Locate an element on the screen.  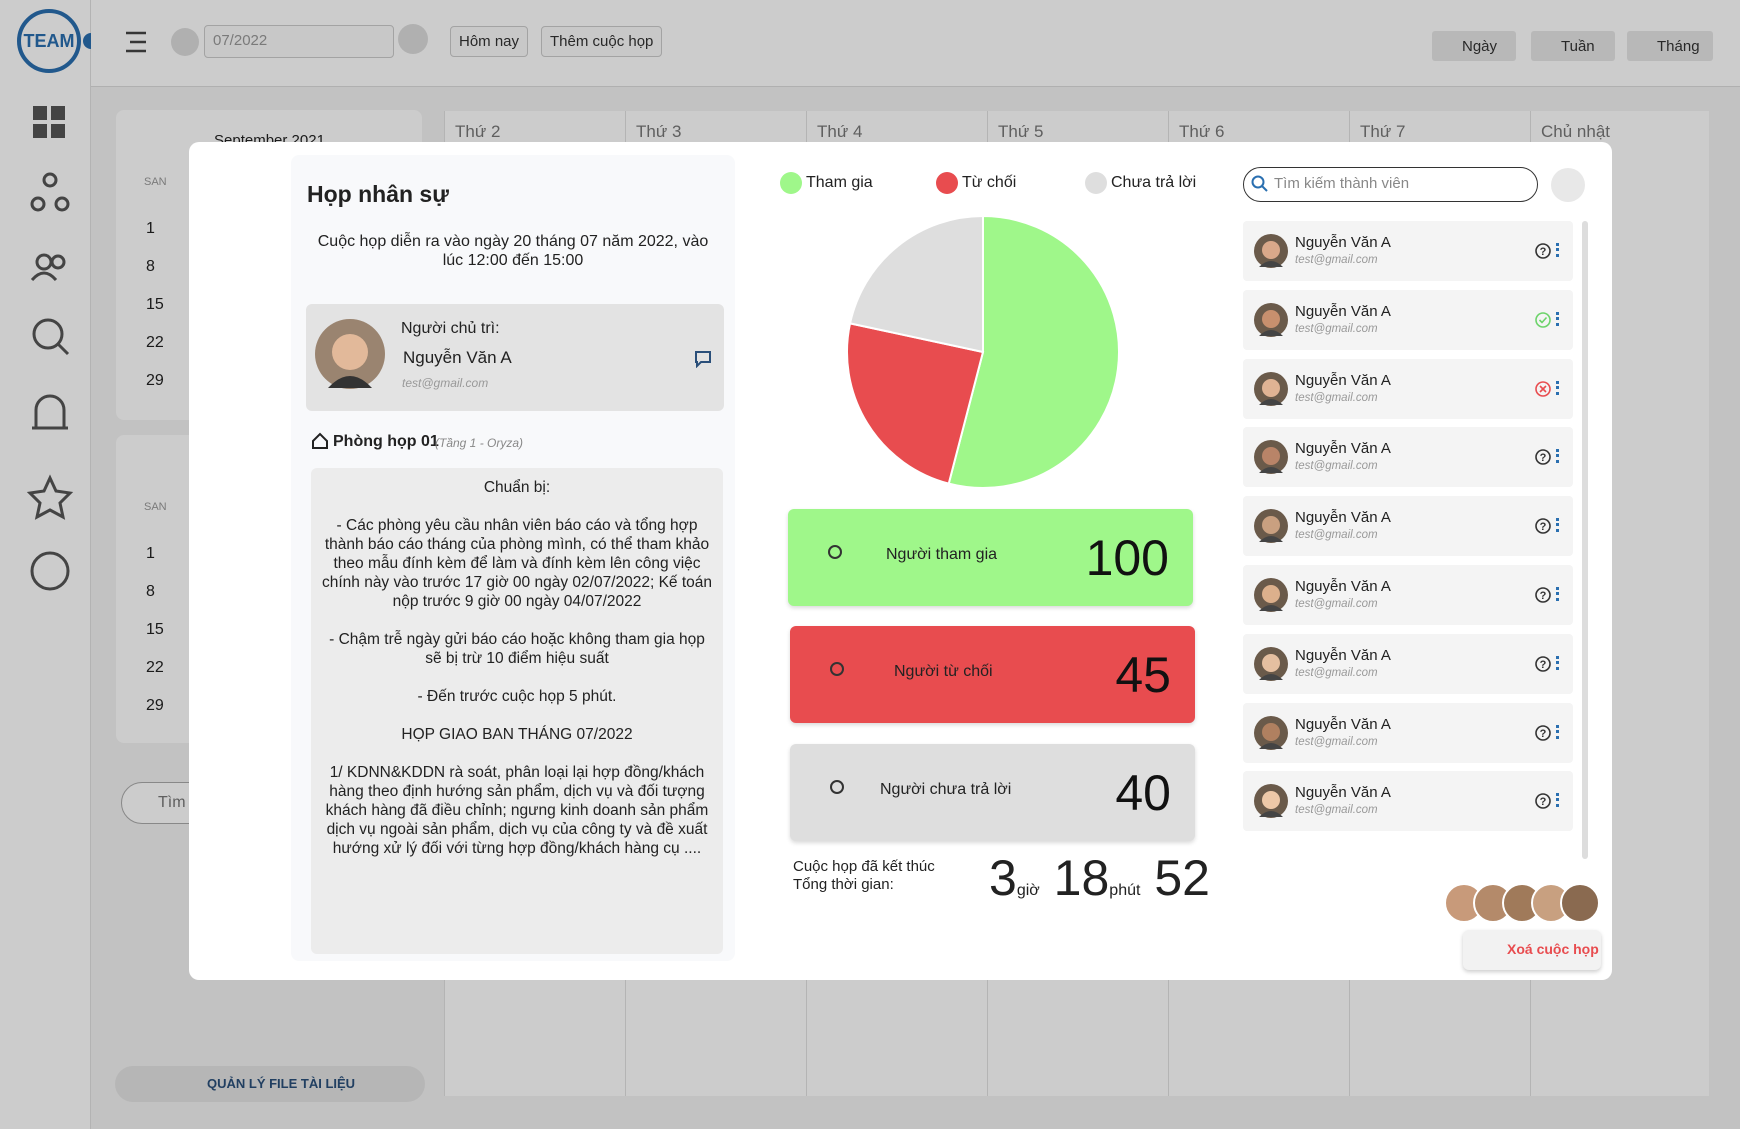
legend-item: Từ chối is located at coordinates (976, 183).